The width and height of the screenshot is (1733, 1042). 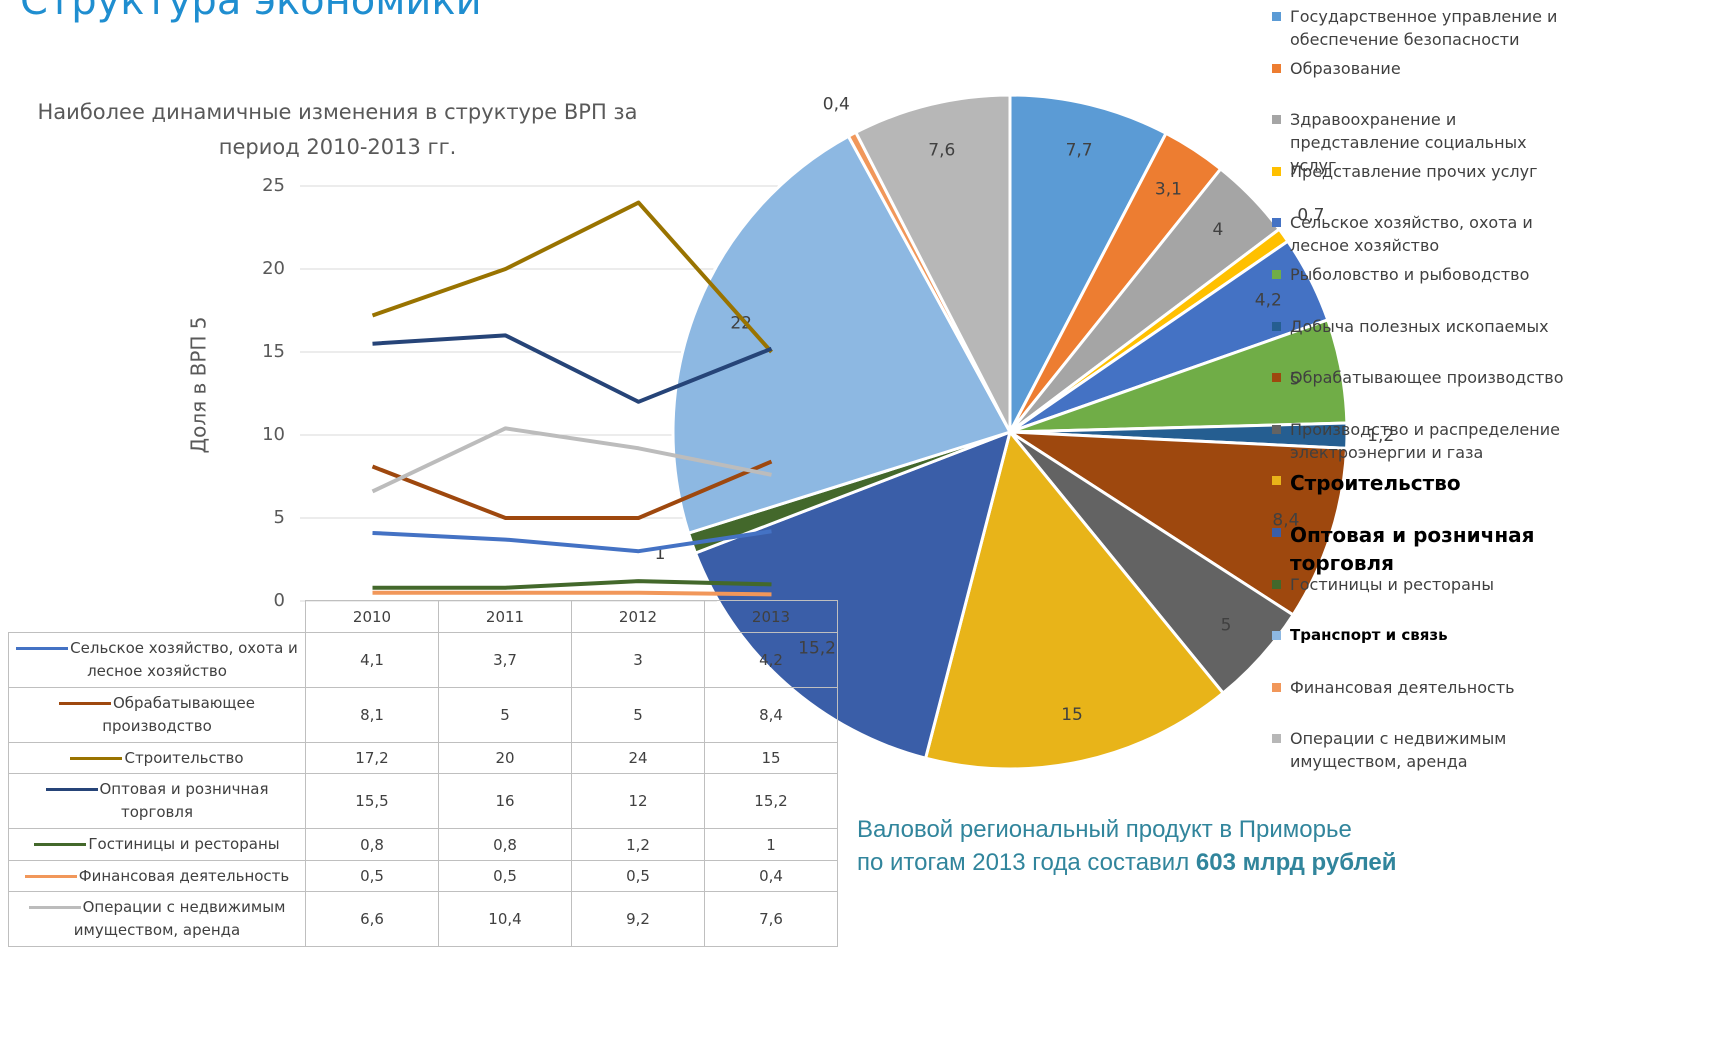 I want to click on legend-item: Обрабатывающее производство, so click(x=1420, y=377).